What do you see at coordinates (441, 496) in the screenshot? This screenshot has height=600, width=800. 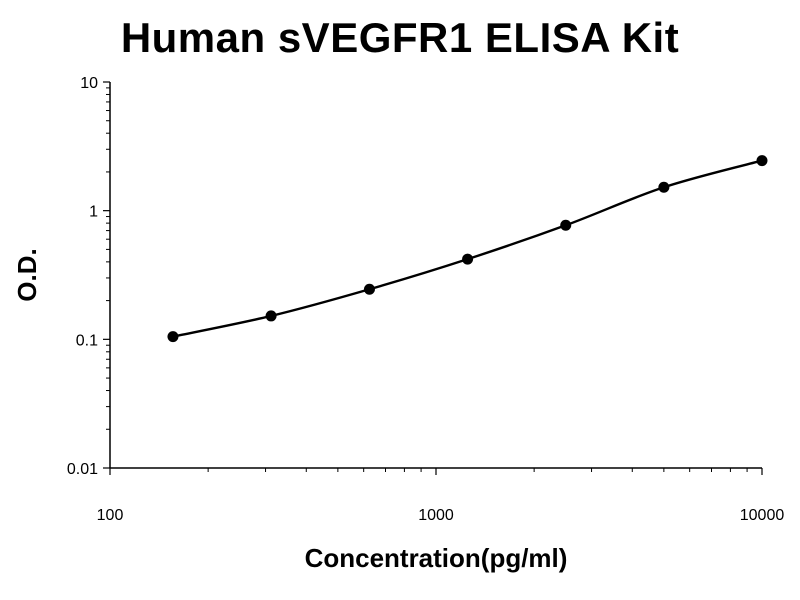 I see `x-ticks-group: 100 1000 10000` at bounding box center [441, 496].